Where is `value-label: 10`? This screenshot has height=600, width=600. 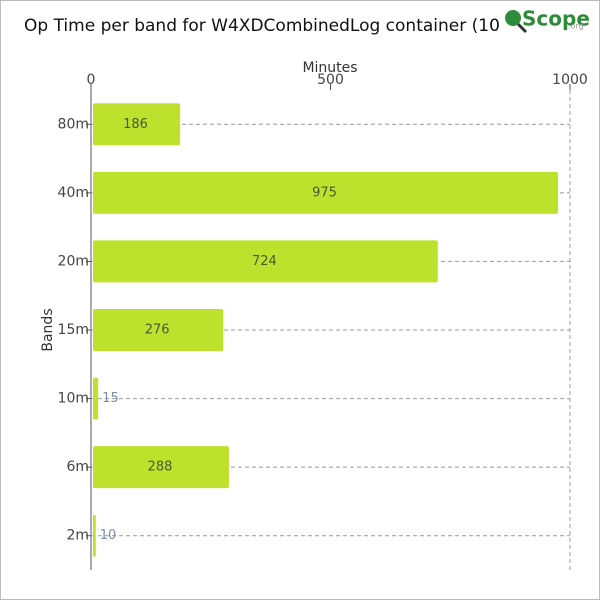
value-label: 10 is located at coordinates (108, 535).